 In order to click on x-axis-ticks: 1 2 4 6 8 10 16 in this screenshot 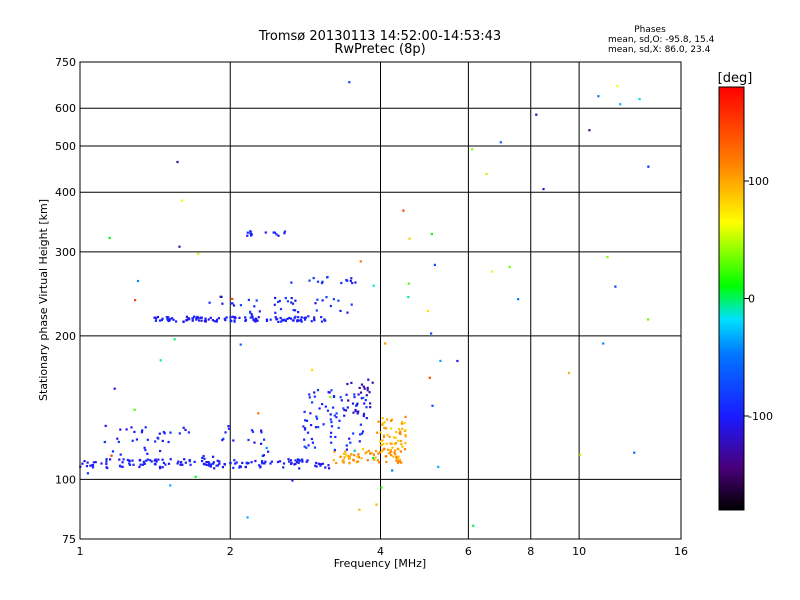, I will do `click(383, 551)`.